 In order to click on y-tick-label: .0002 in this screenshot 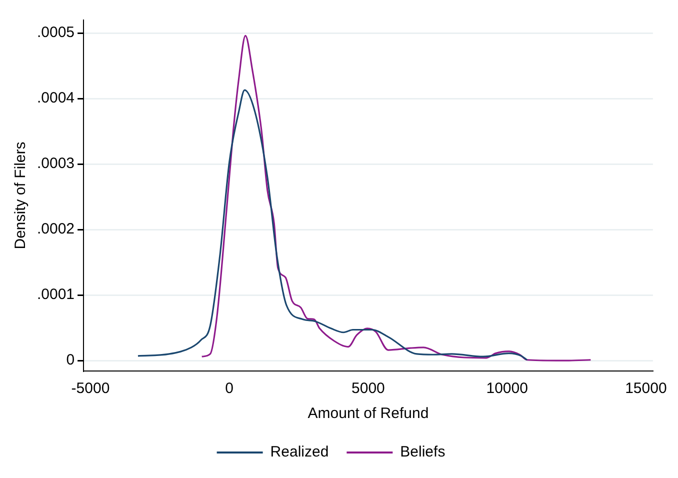, I will do `click(55, 229)`.